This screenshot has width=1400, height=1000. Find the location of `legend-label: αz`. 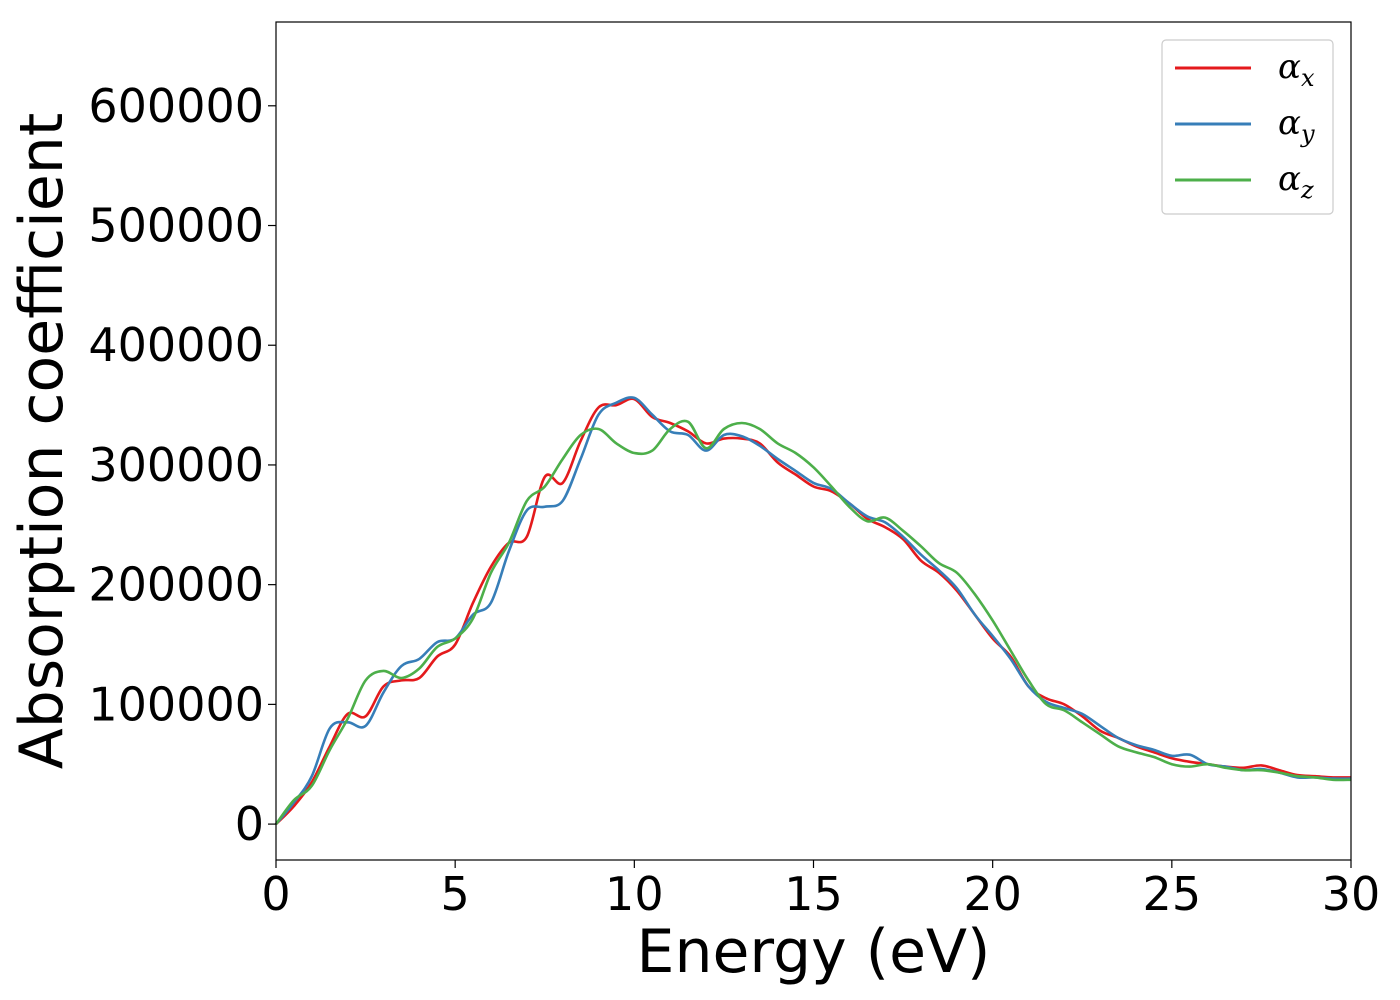

legend-label: αz is located at coordinates (1296, 181).